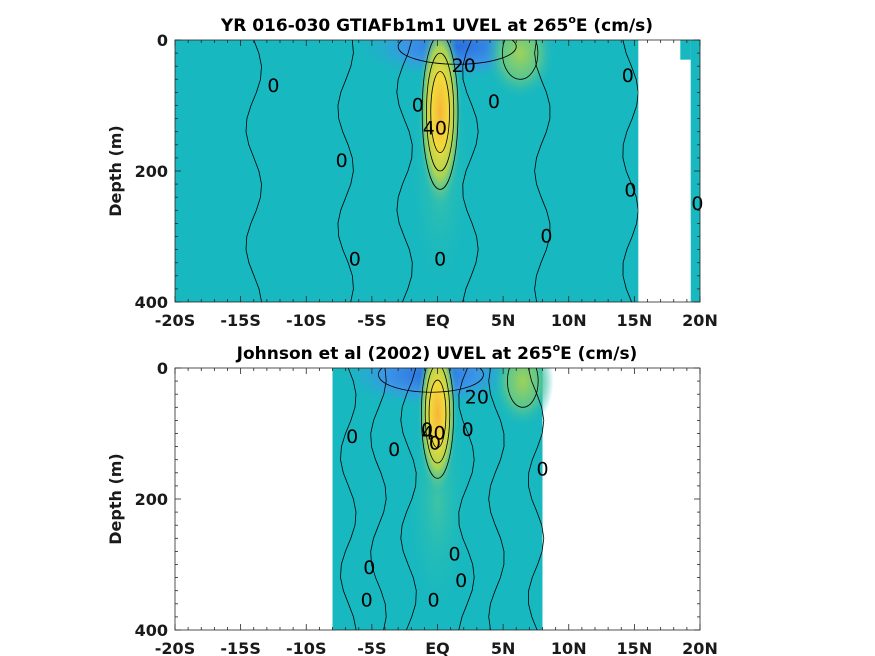  What do you see at coordinates (669, 171) in the screenshot?
I see `panel-top-land-mask` at bounding box center [669, 171].